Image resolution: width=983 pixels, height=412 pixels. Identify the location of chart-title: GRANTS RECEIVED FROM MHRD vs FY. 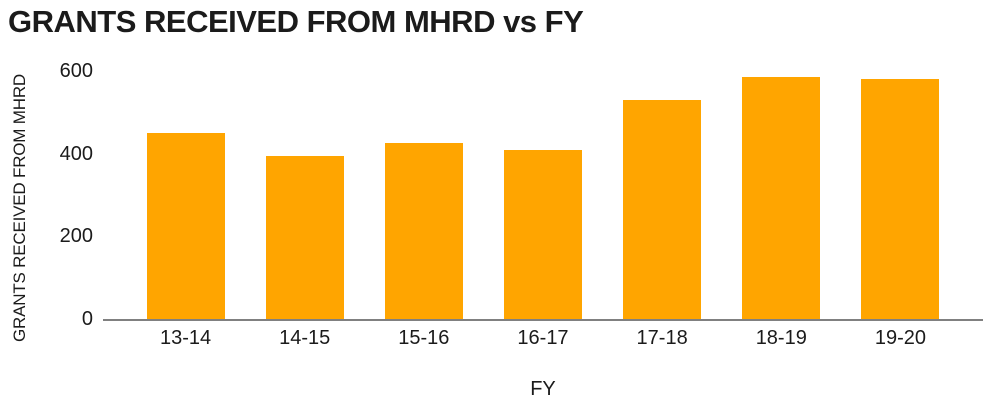
(296, 21).